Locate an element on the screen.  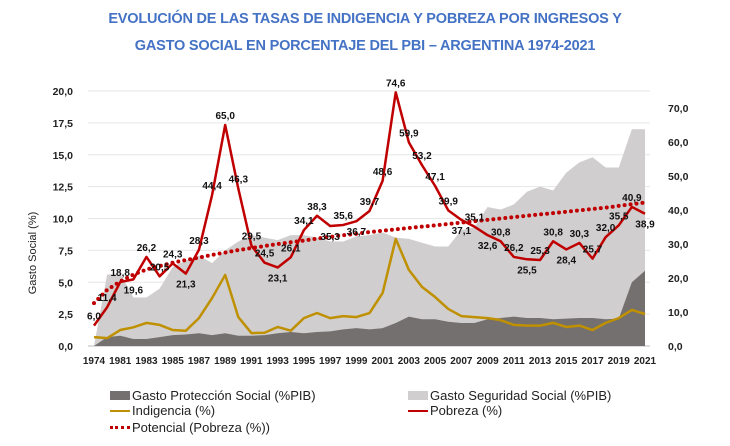
pobreza-data-label: 23,1 is located at coordinates (278, 278).